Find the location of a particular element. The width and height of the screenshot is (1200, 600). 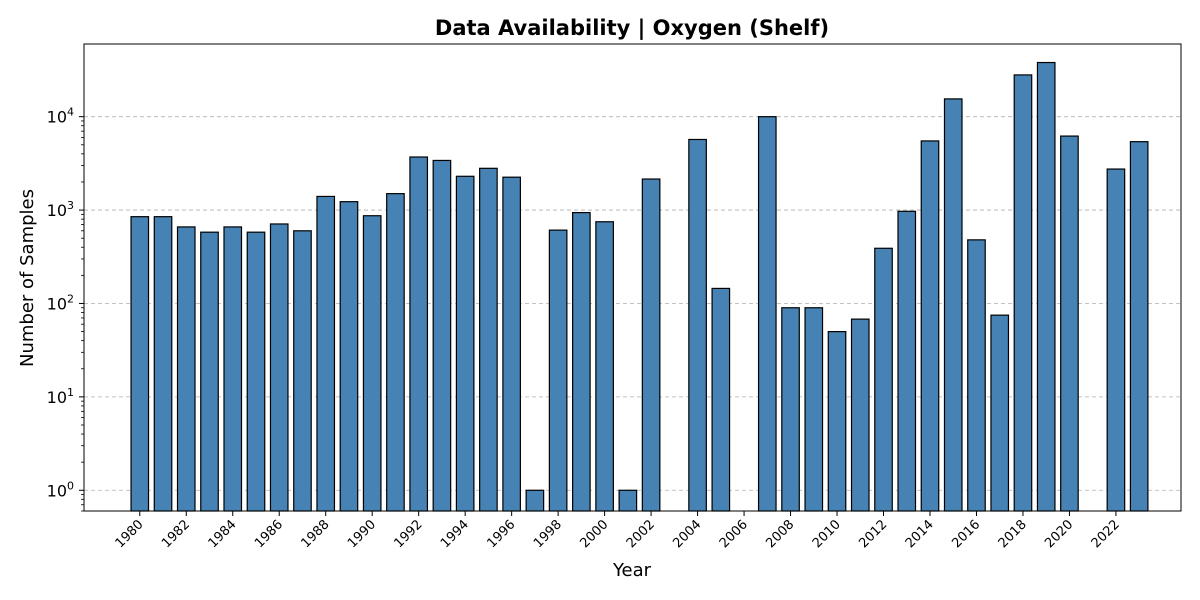

bar-1992 is located at coordinates (419, 334).